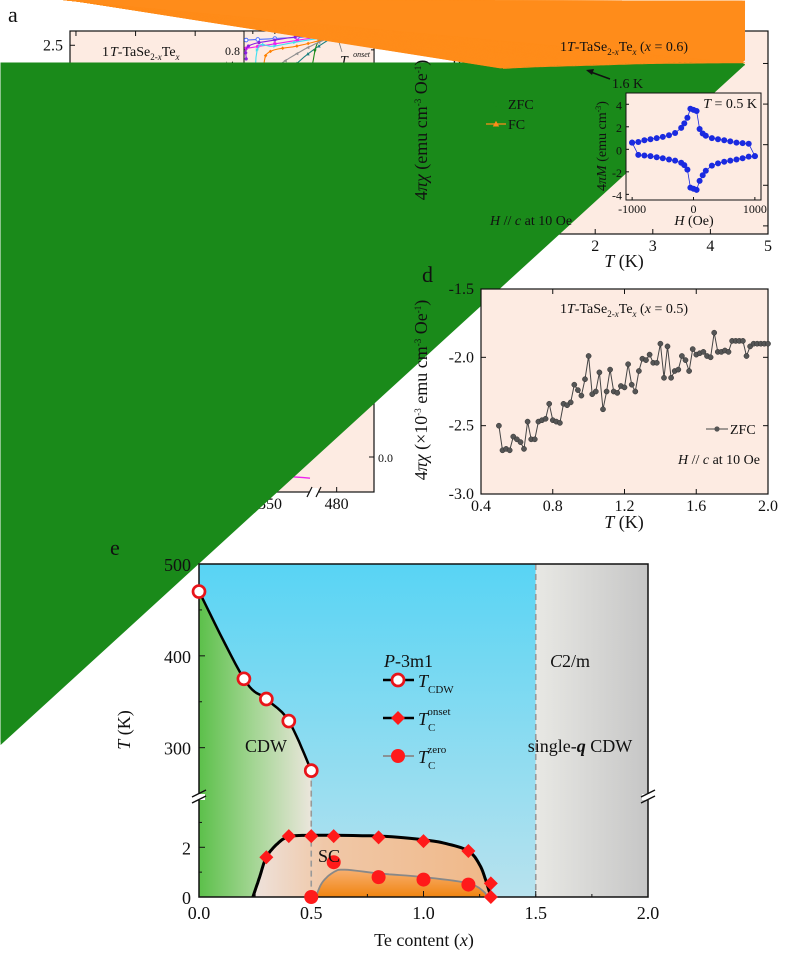 The height and width of the screenshot is (969, 790). I want to click on y-tick-label: -4, so click(617, 195).